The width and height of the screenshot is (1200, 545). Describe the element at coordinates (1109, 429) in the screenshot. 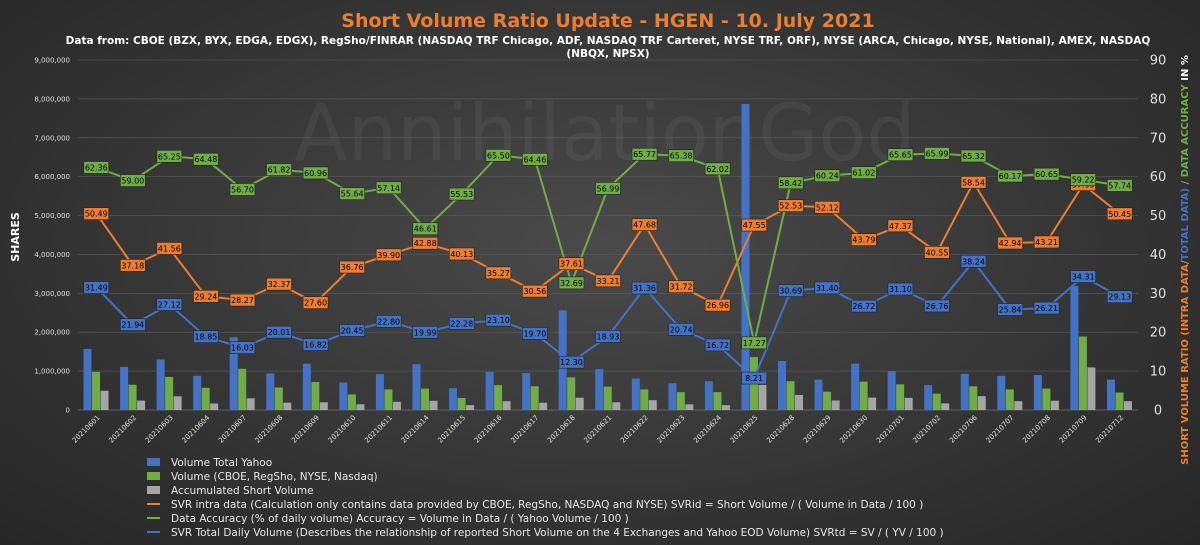

I see `x-tick-label: 20210712` at that location.